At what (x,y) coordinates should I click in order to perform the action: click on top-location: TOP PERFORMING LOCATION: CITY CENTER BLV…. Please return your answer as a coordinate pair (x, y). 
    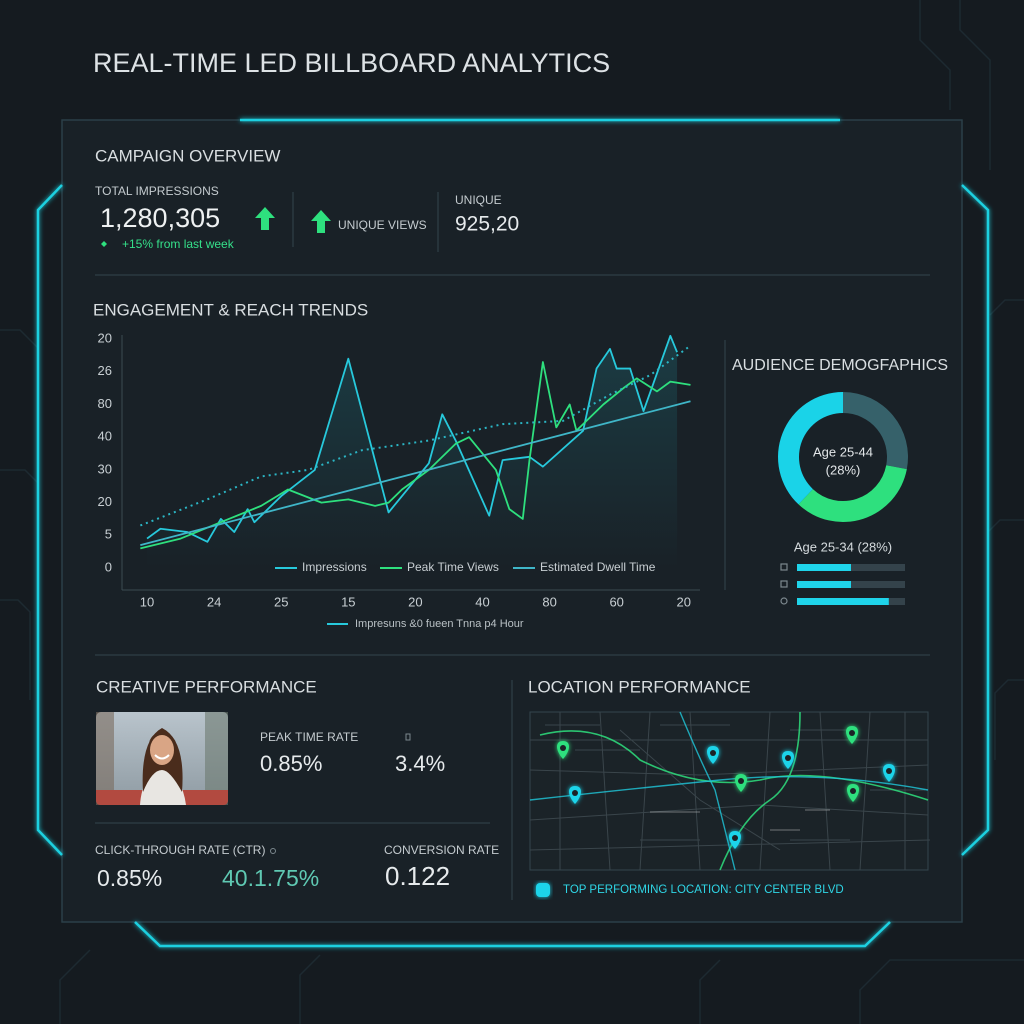
    Looking at the image, I should click on (703, 890).